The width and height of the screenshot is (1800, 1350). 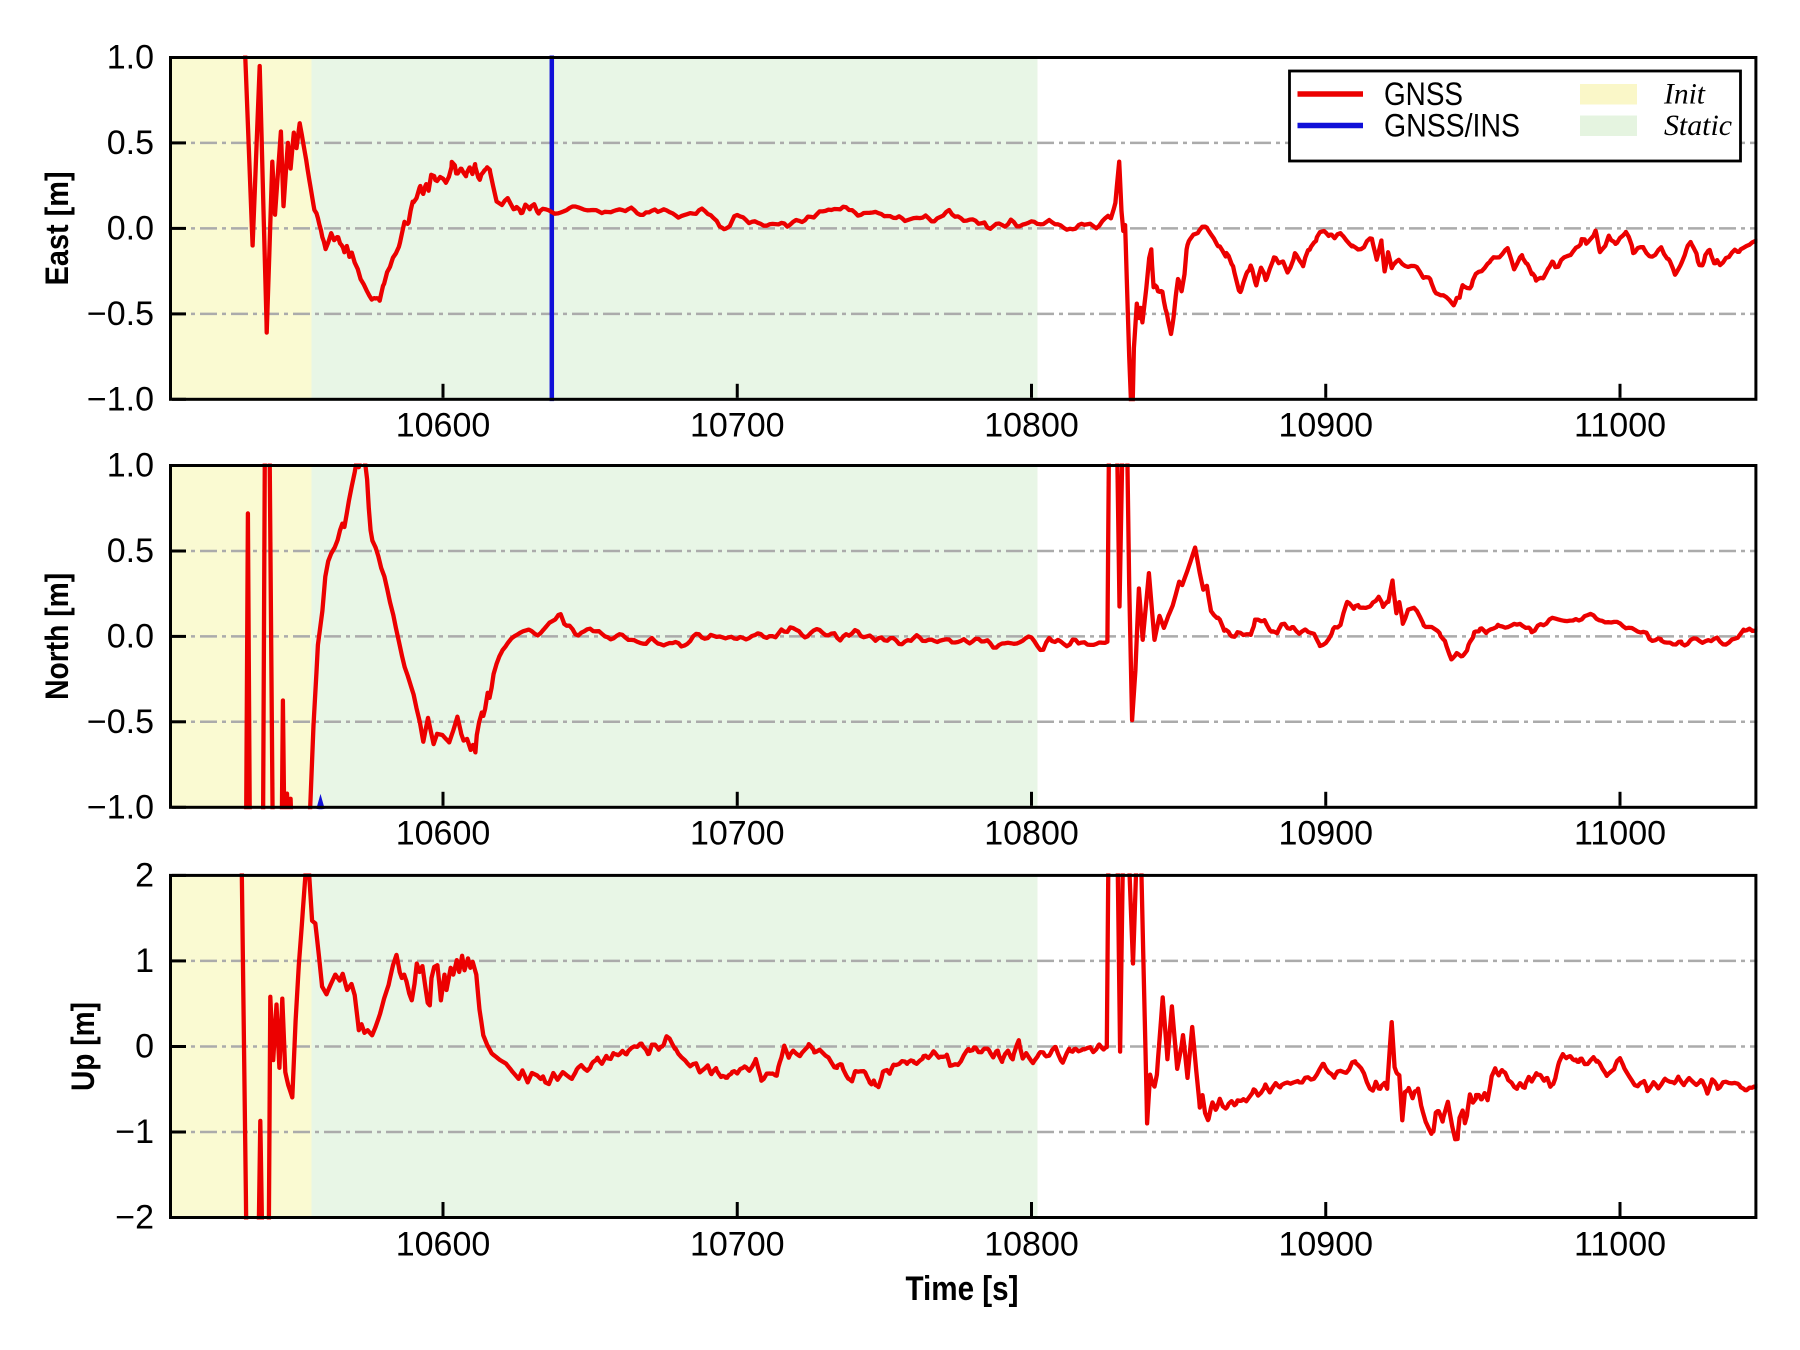 I want to click on svg-text: Init, so click(x=1684, y=94).